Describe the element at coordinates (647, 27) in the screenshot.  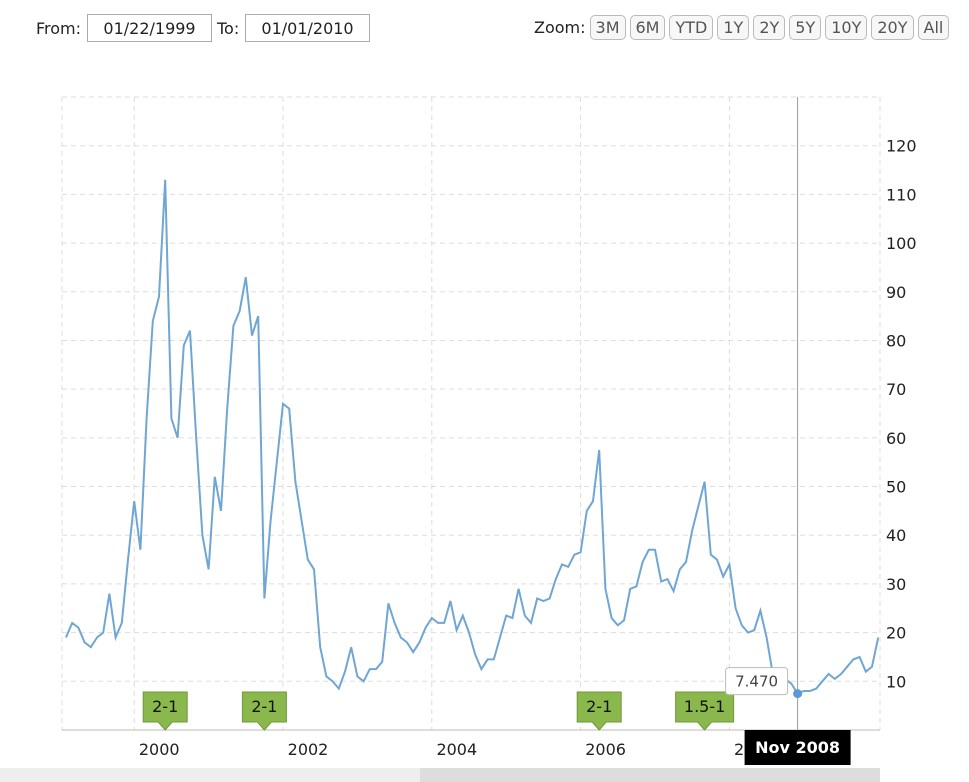
I see `zoom-button: 6M` at that location.